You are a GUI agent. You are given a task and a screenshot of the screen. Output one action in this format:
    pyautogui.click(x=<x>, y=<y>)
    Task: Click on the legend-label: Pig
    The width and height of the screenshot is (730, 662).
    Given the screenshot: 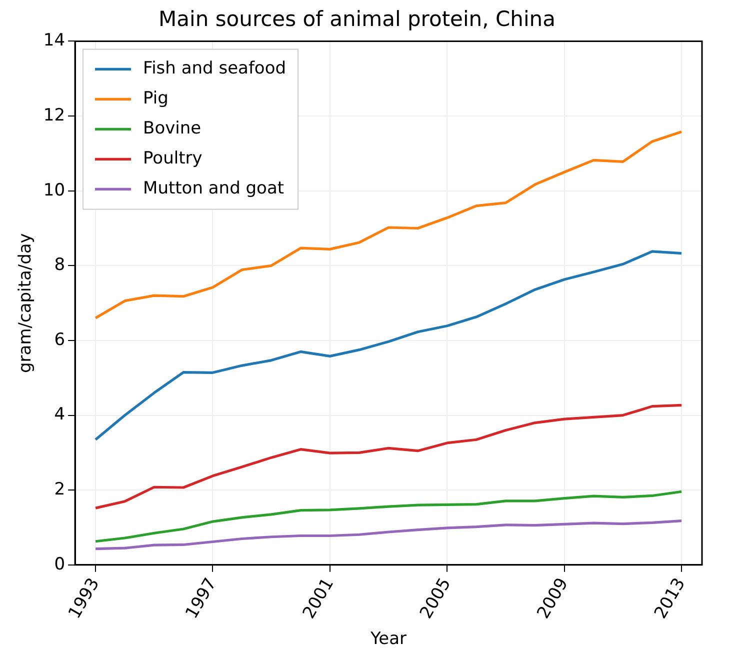 What is the action you would take?
    pyautogui.click(x=155, y=98)
    